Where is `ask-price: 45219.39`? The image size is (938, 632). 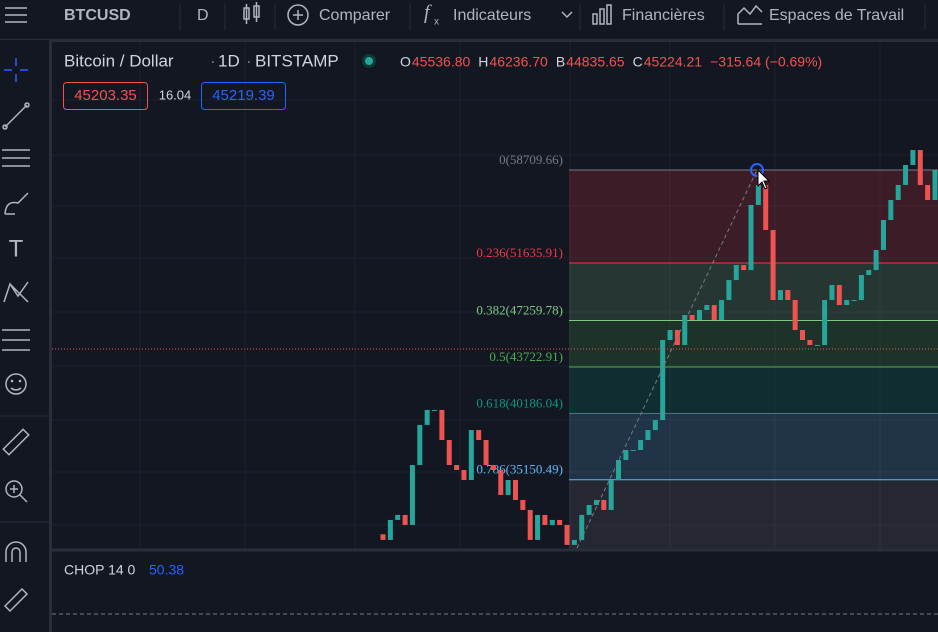
ask-price: 45219.39 is located at coordinates (243, 95).